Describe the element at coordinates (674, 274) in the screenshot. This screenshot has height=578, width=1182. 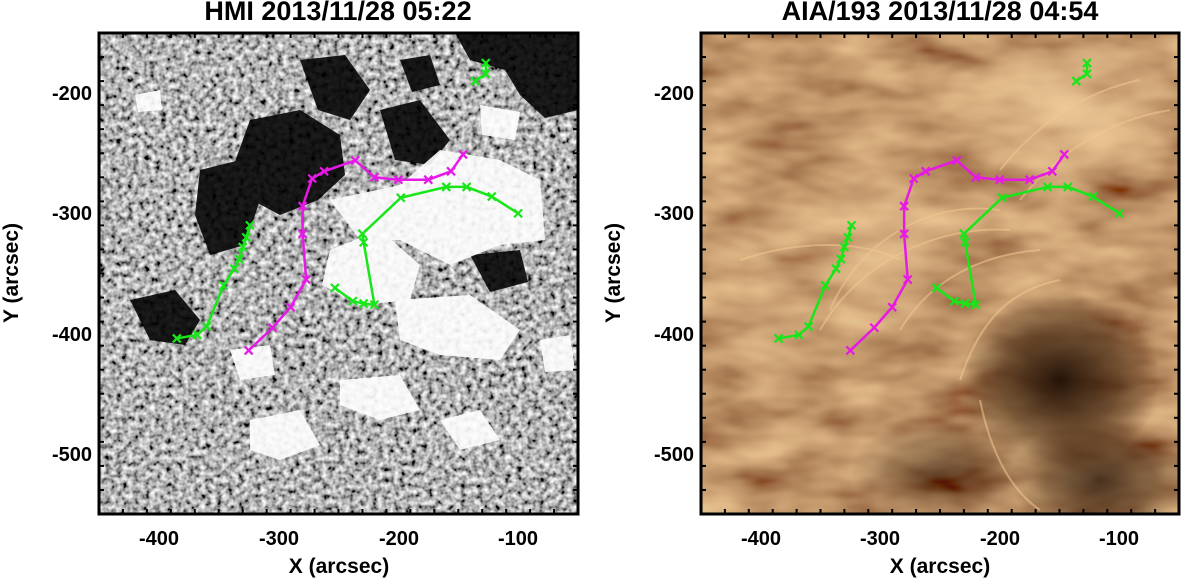
I see `aia-y-tick-labels: -200 -300 -400 -500` at that location.